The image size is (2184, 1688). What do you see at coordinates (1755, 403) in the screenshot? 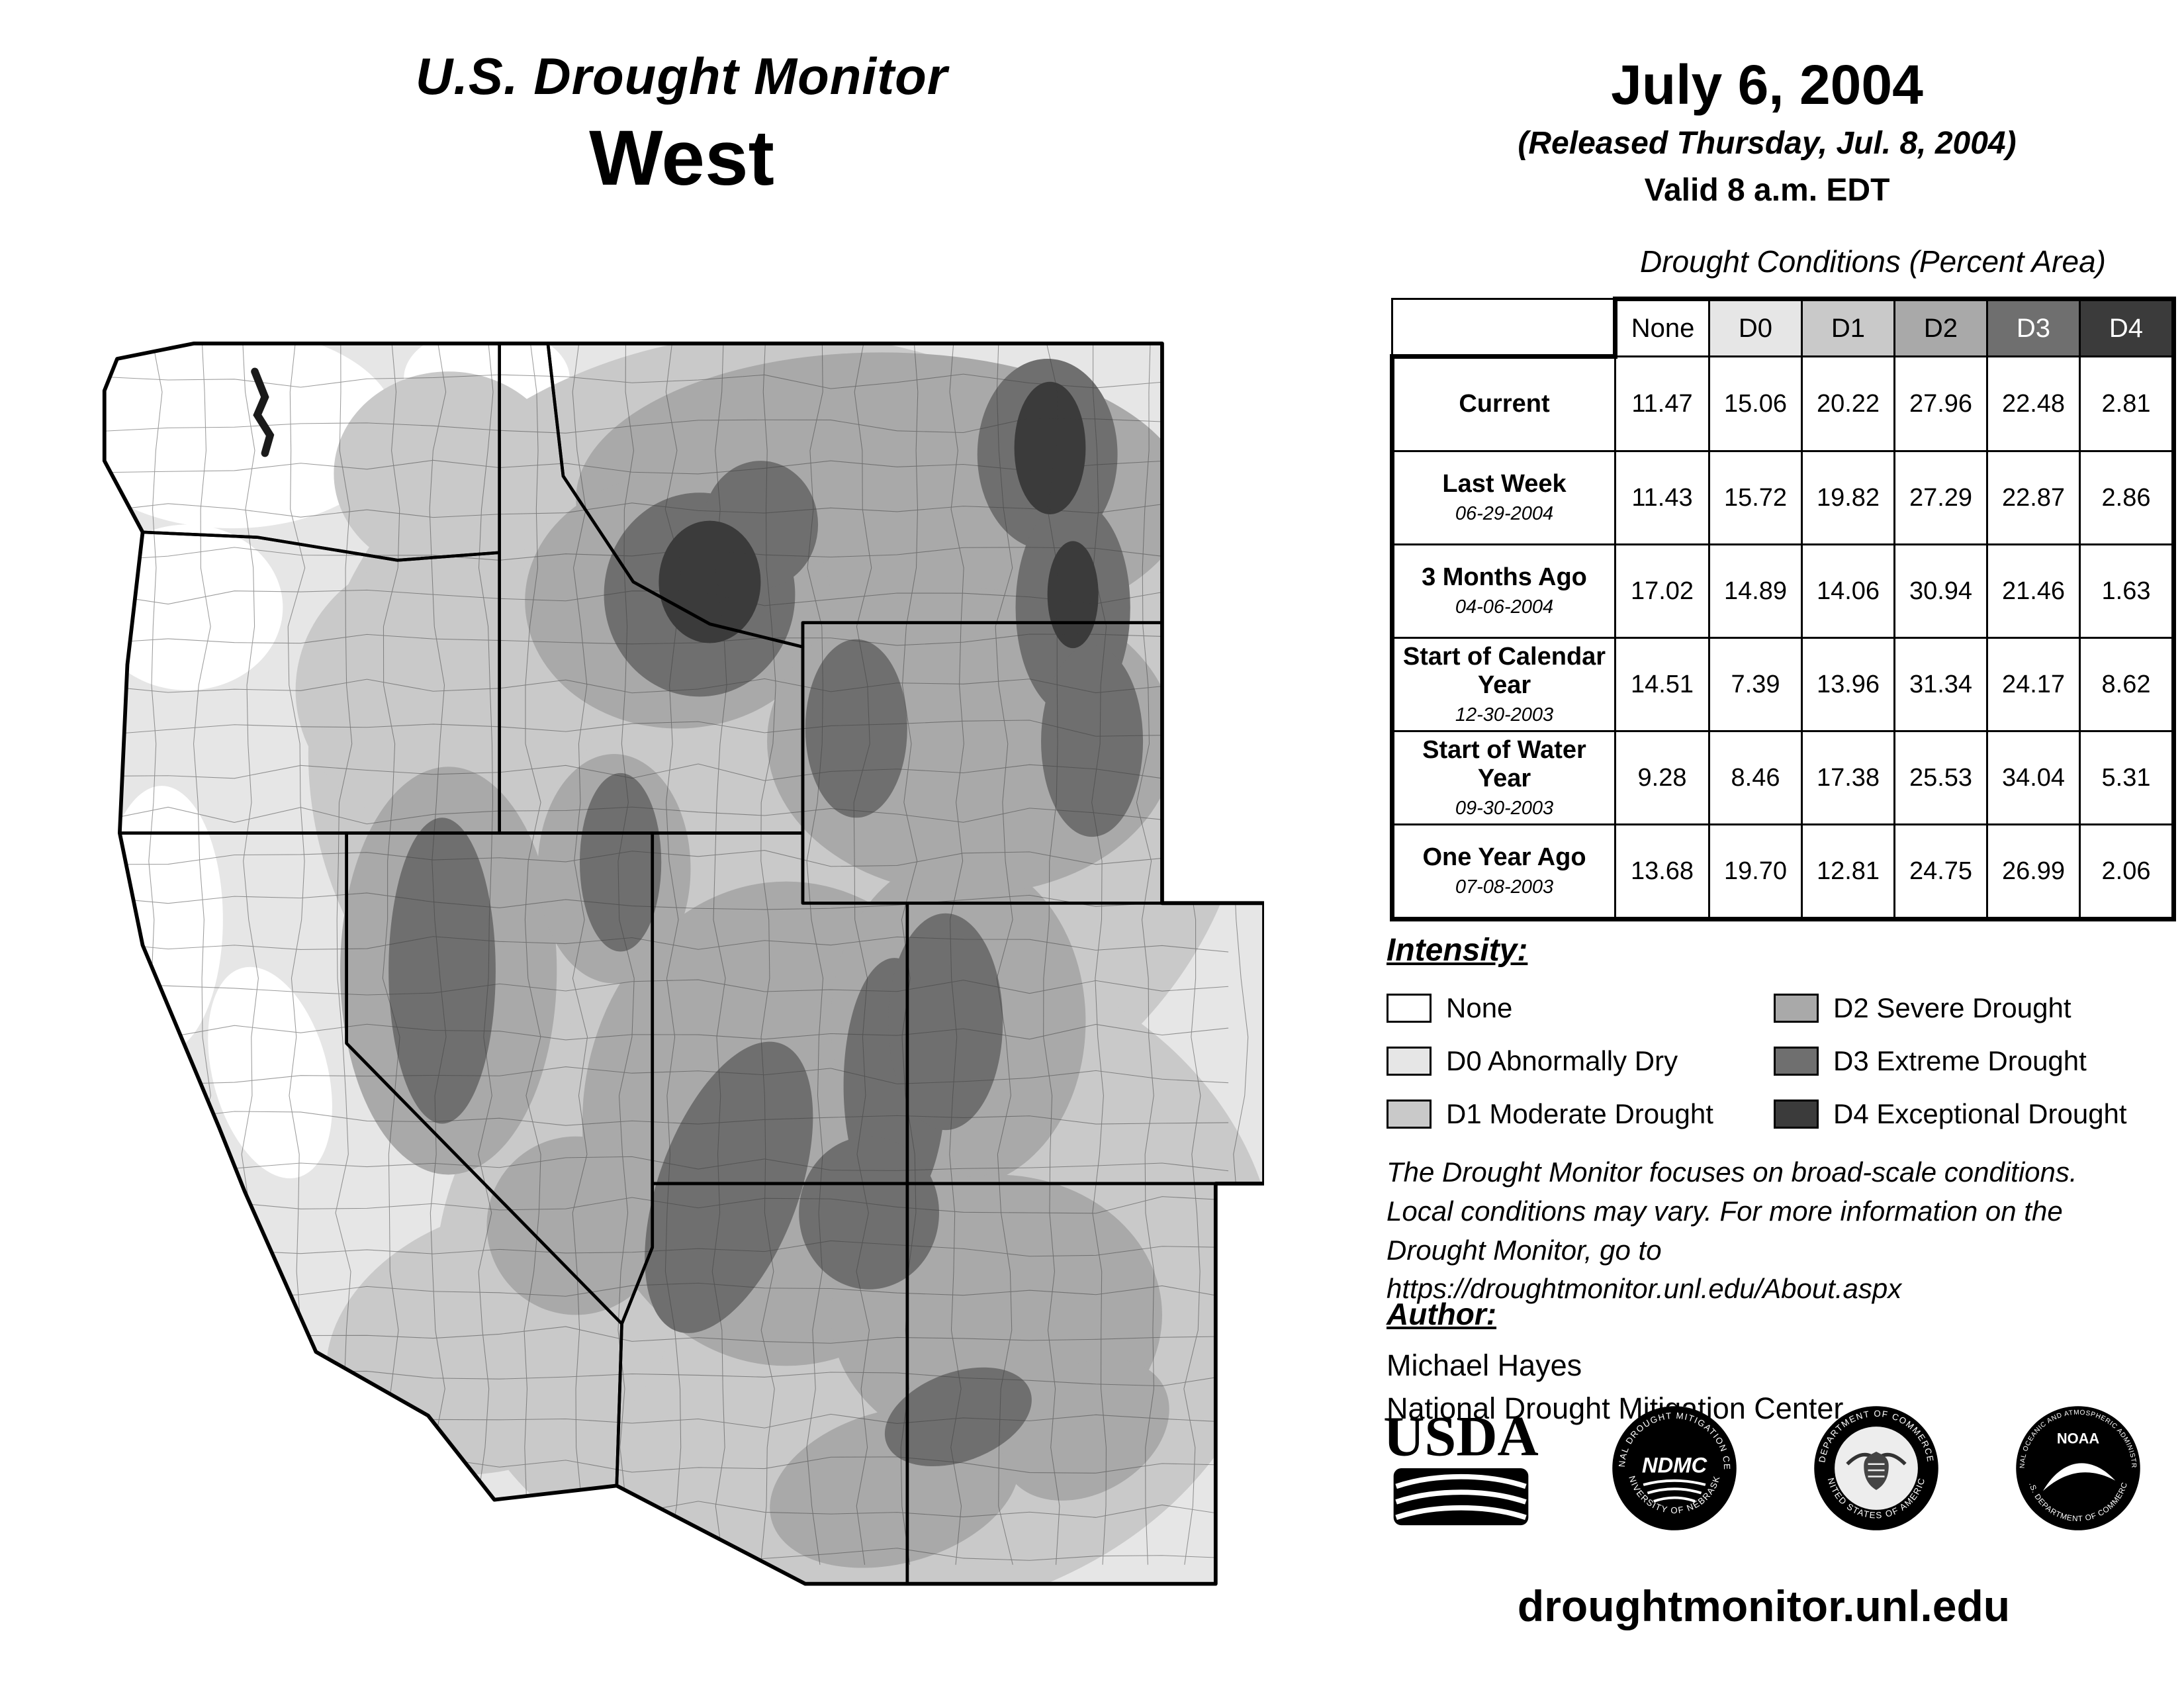
I see `value-cell: 15.06` at bounding box center [1755, 403].